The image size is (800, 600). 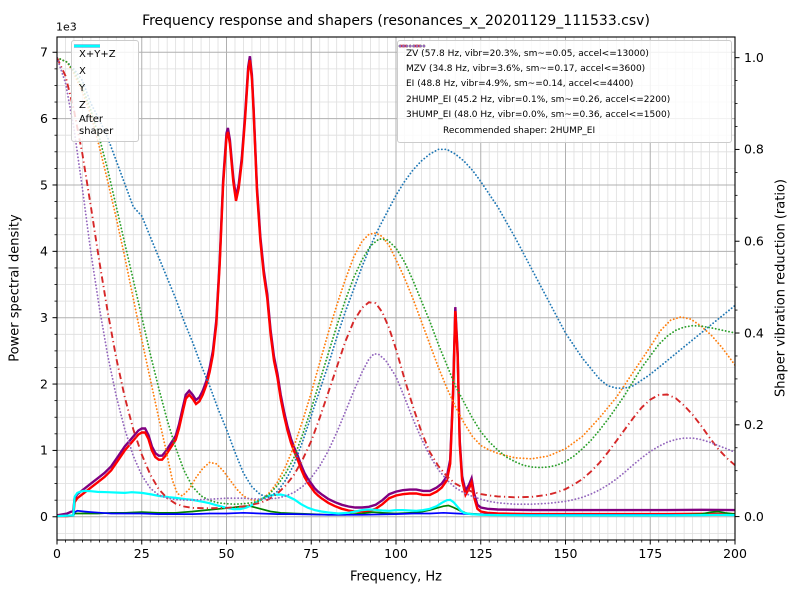 I want to click on y-right-tick-label: 1.0, so click(x=754, y=57).